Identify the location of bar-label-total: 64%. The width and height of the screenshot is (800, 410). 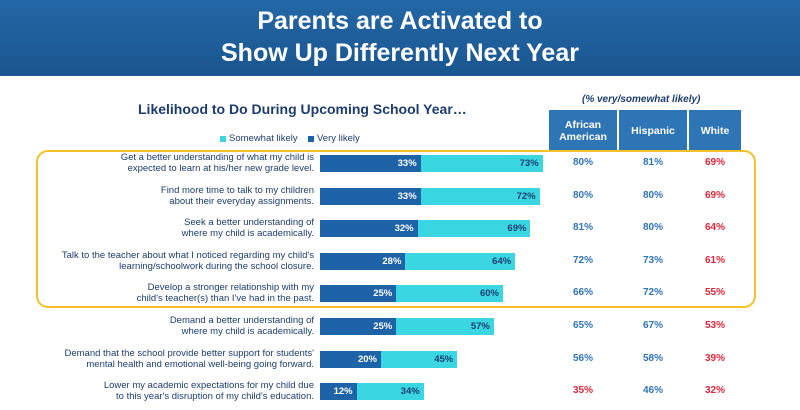
(502, 261).